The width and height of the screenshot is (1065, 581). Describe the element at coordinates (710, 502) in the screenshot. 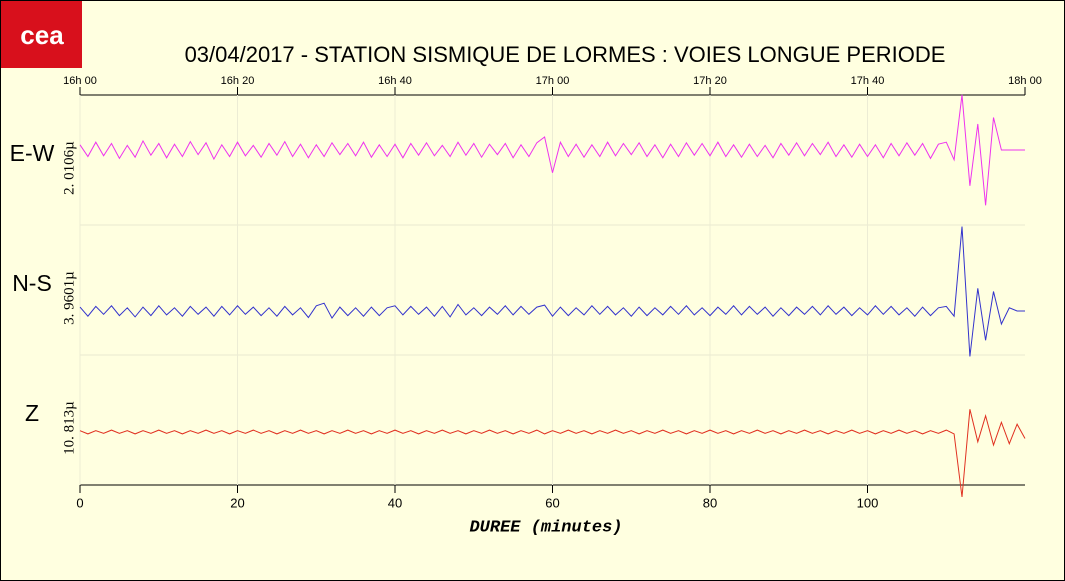

I see `bottom-tick-label: 80` at that location.